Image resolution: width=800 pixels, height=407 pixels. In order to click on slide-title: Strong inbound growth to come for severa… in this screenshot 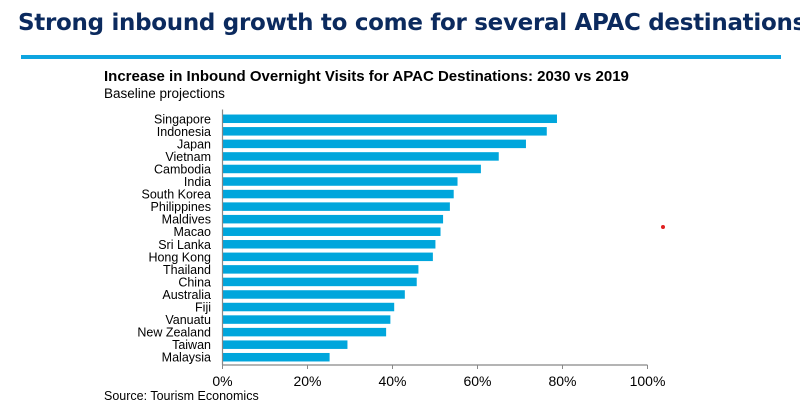, I will do `click(409, 23)`.